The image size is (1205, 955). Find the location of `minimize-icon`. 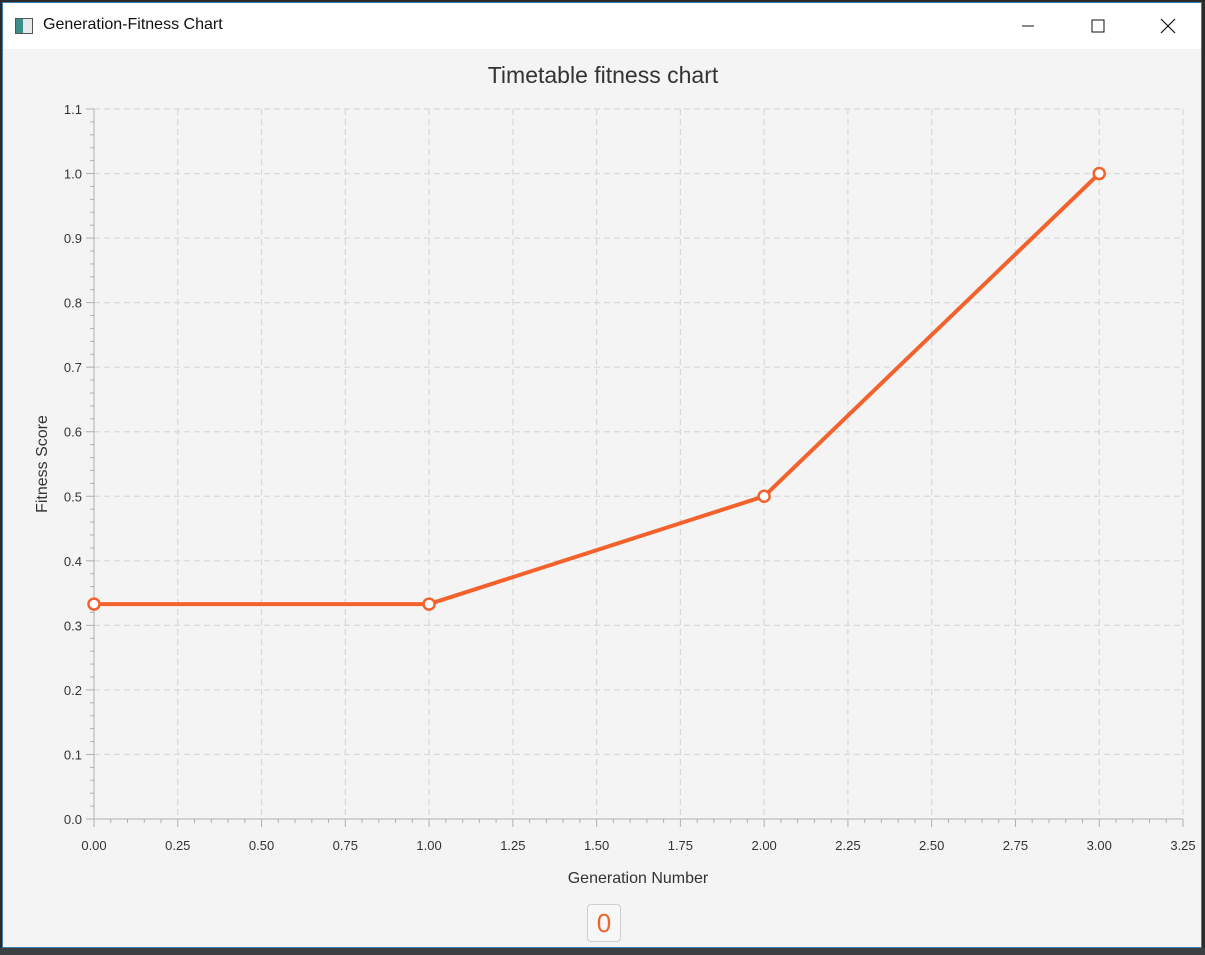

minimize-icon is located at coordinates (1028, 26).